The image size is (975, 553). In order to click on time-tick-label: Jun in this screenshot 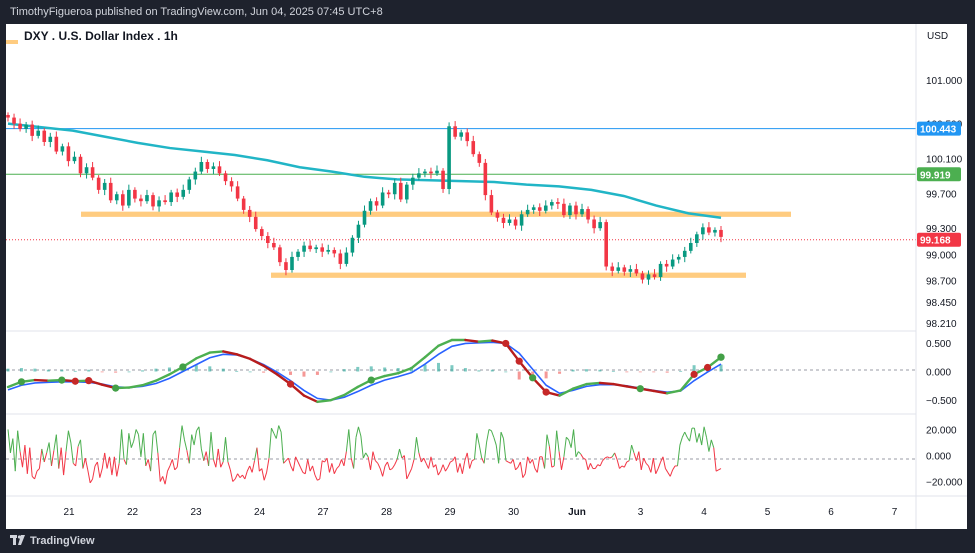, I will do `click(577, 512)`.